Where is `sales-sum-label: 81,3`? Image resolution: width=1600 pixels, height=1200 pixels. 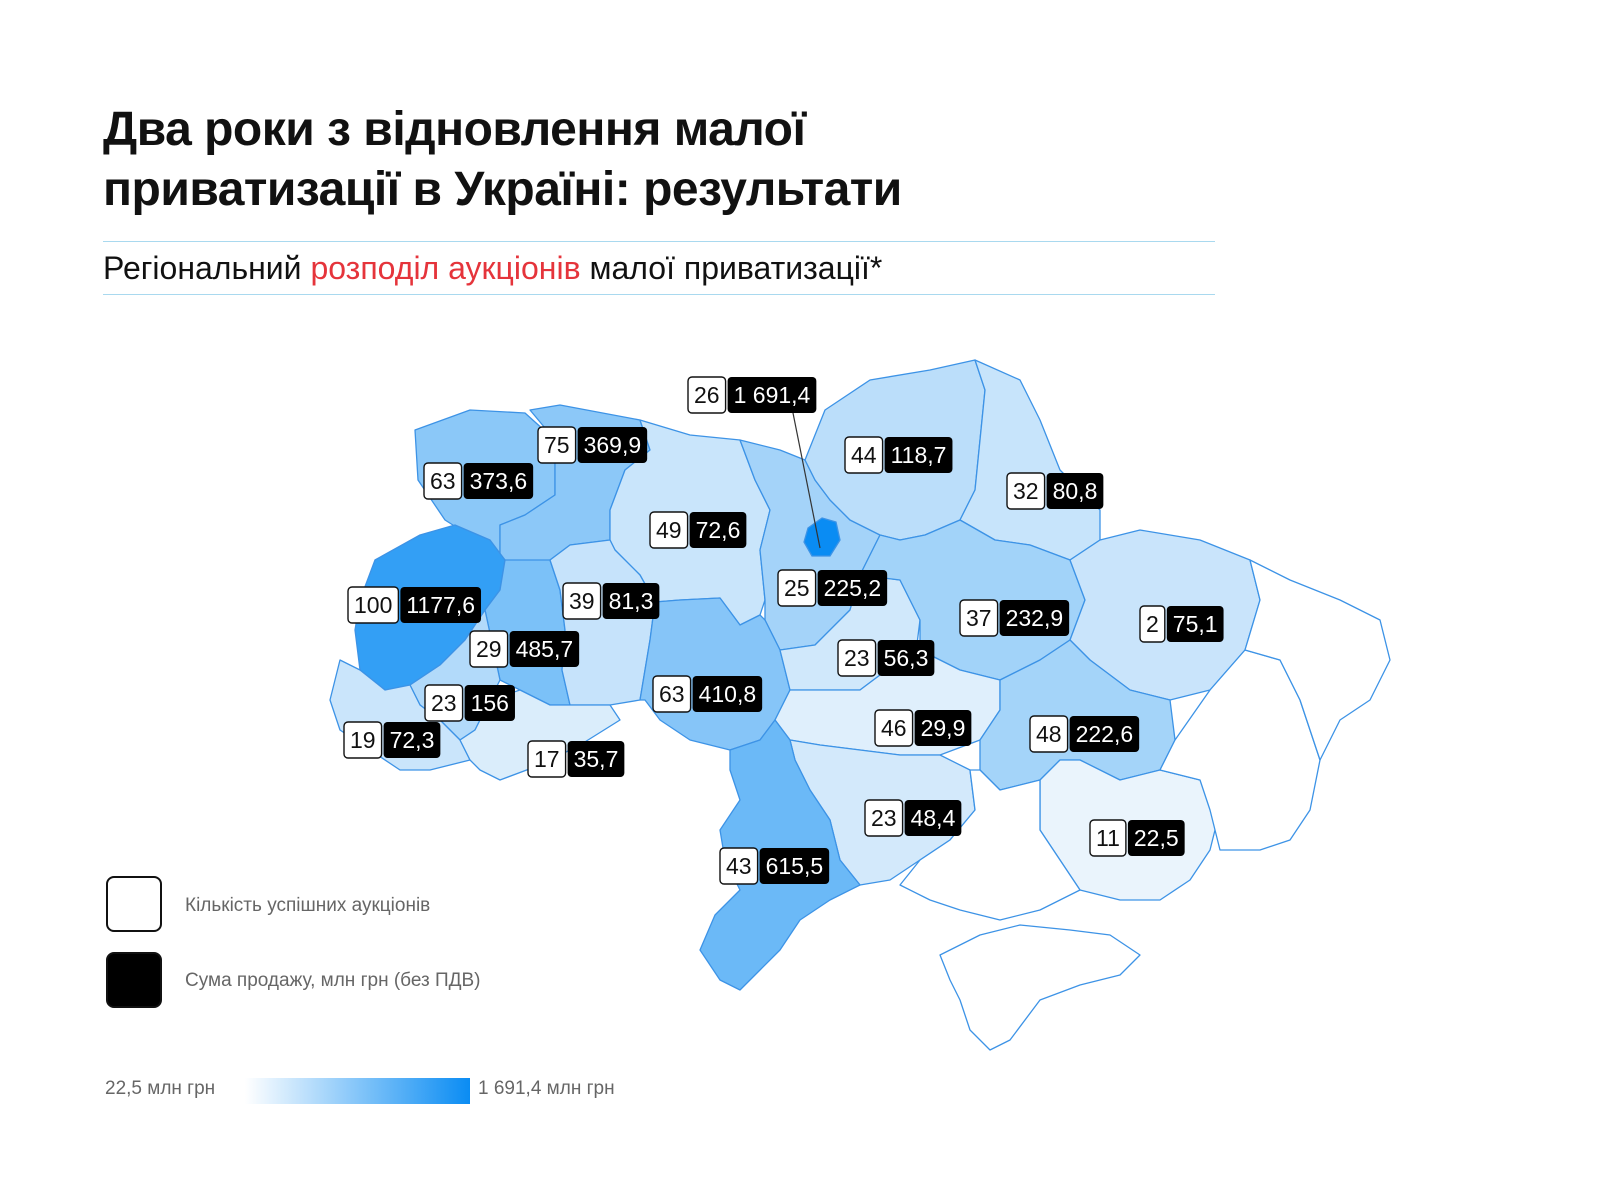 sales-sum-label: 81,3 is located at coordinates (631, 601).